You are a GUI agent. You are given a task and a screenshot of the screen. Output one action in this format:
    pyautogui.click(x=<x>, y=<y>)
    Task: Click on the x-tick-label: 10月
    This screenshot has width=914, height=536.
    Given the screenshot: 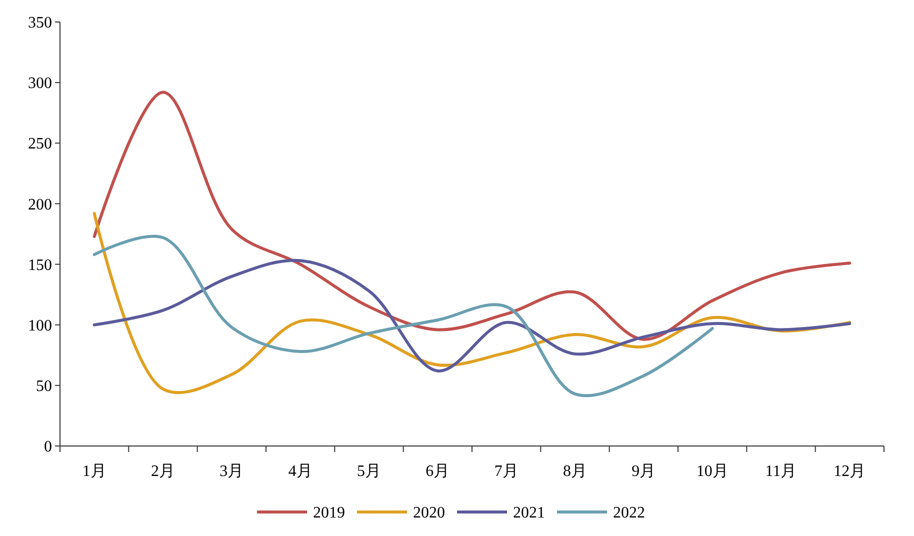 What is the action you would take?
    pyautogui.click(x=712, y=471)
    